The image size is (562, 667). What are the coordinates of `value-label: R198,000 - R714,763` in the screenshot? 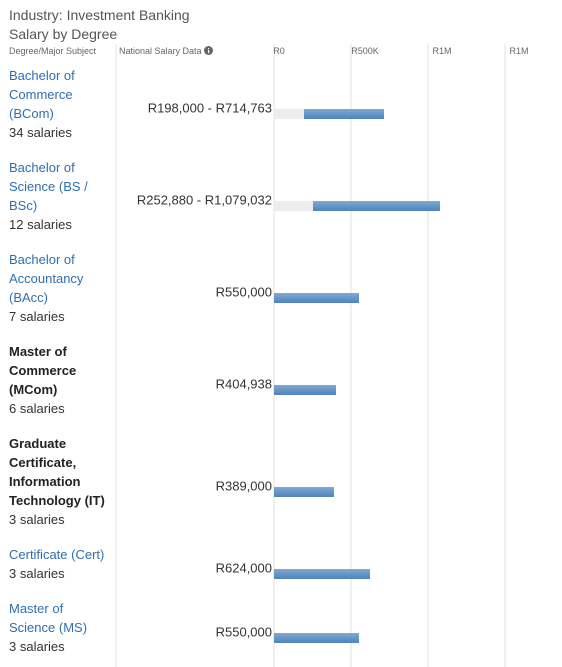 It's located at (209, 108).